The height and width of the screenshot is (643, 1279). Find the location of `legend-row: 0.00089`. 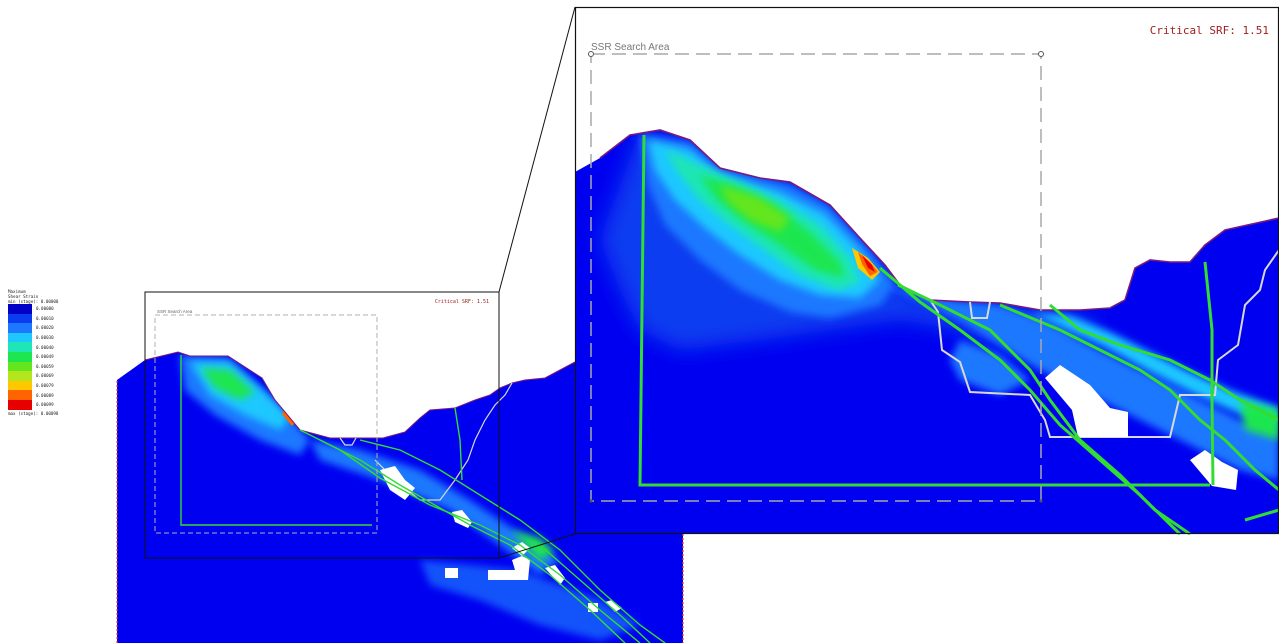

legend-row: 0.00089 is located at coordinates (48, 395).